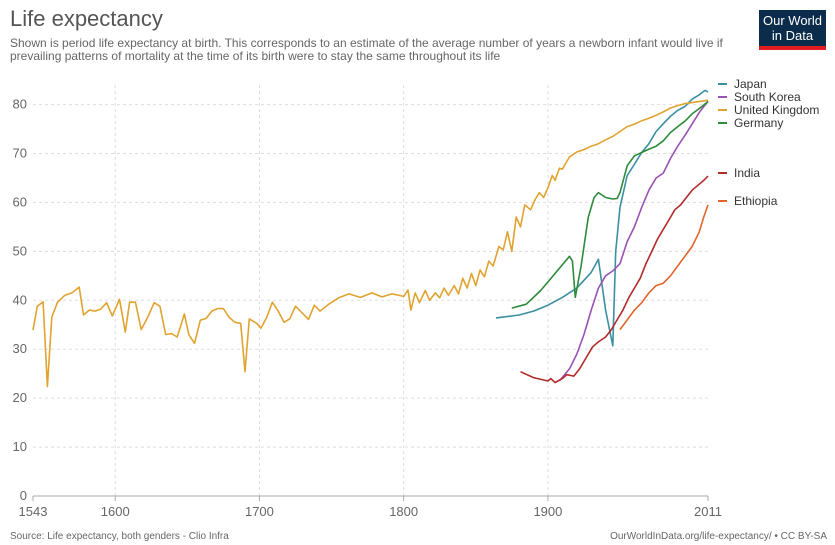  I want to click on series-line-south-korea, so click(633, 241).